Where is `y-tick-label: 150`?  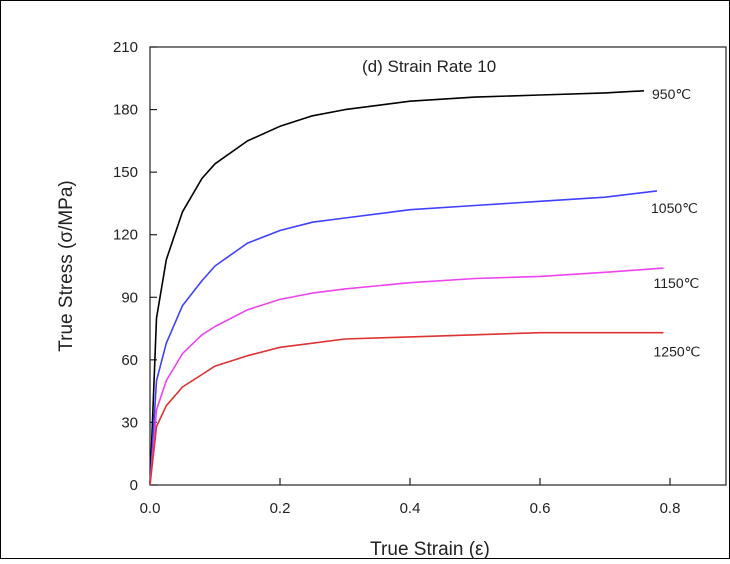 y-tick-label: 150 is located at coordinates (125, 172).